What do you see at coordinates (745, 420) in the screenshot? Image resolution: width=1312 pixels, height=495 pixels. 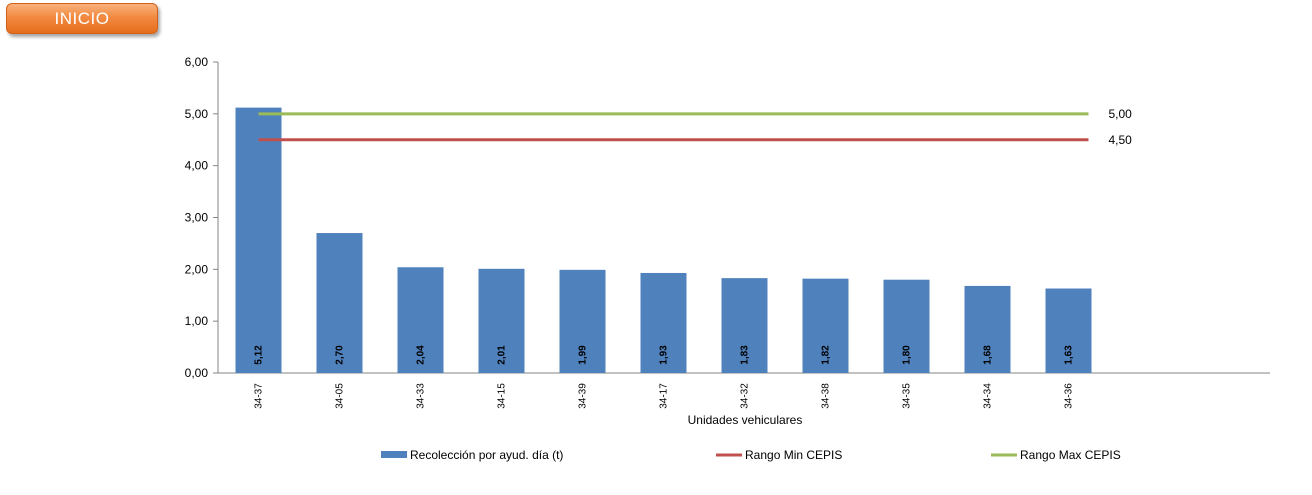 I see `x-axis-title: Unidades vehiculares` at bounding box center [745, 420].